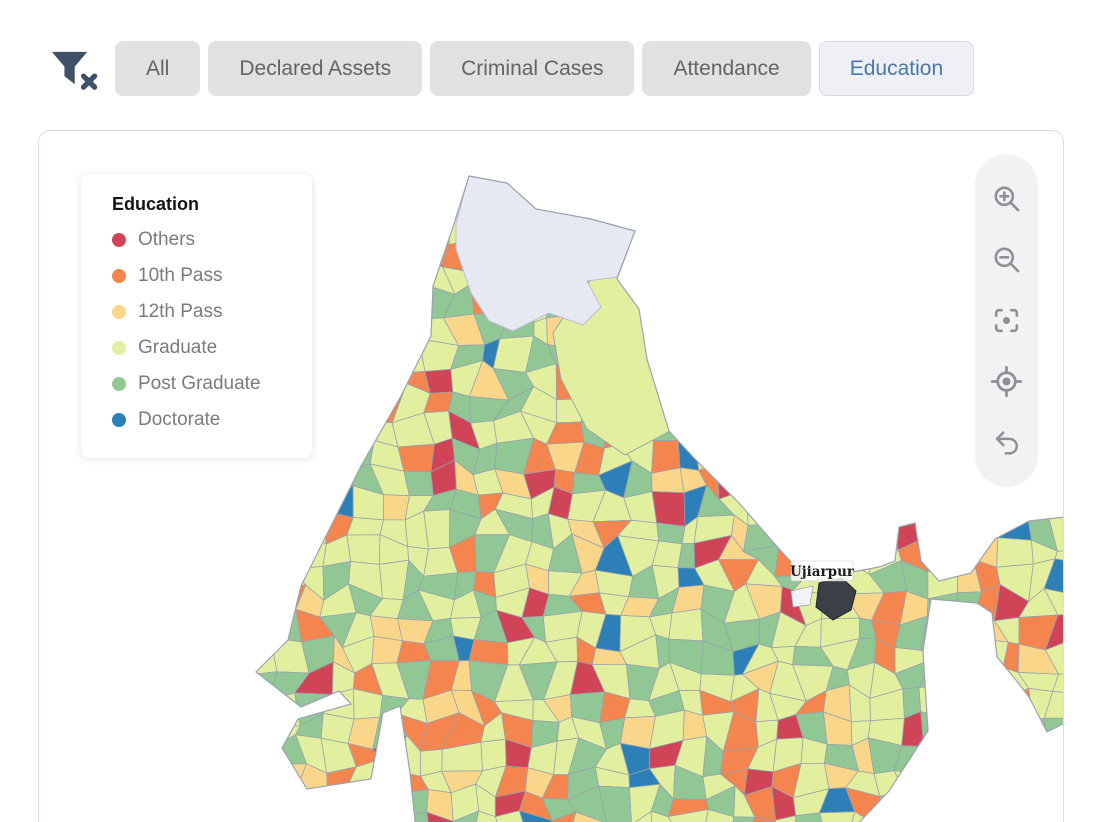 This screenshot has width=1098, height=822. Describe the element at coordinates (203, 420) in the screenshot. I see `legend-item-doctorate: Doctorate` at that location.